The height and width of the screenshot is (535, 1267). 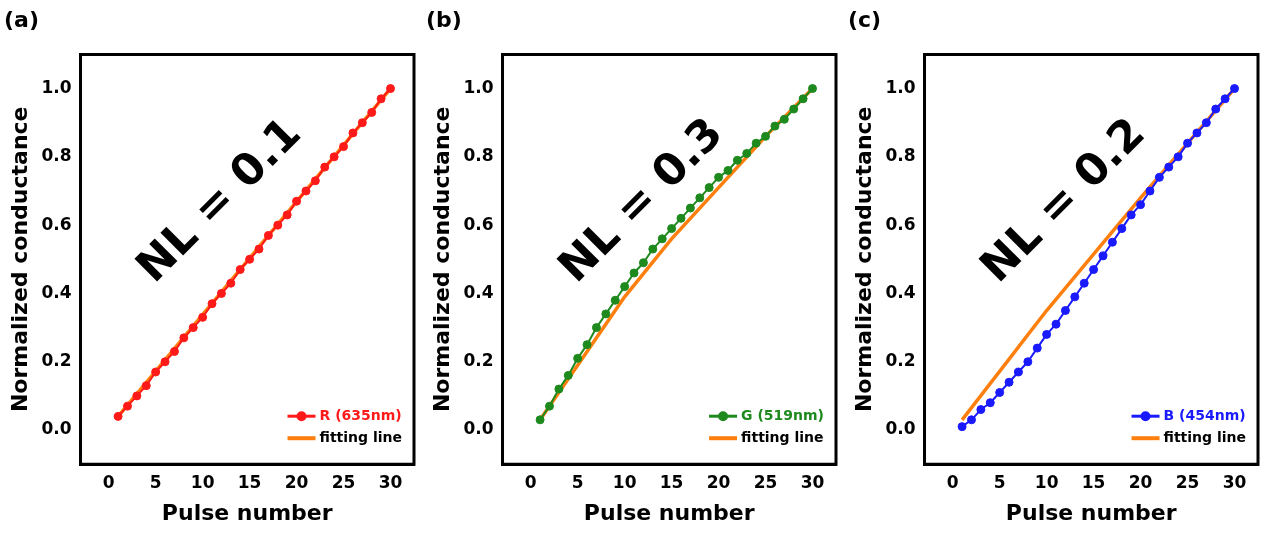 What do you see at coordinates (865, 19) in the screenshot?
I see `chart-title: (c)` at bounding box center [865, 19].